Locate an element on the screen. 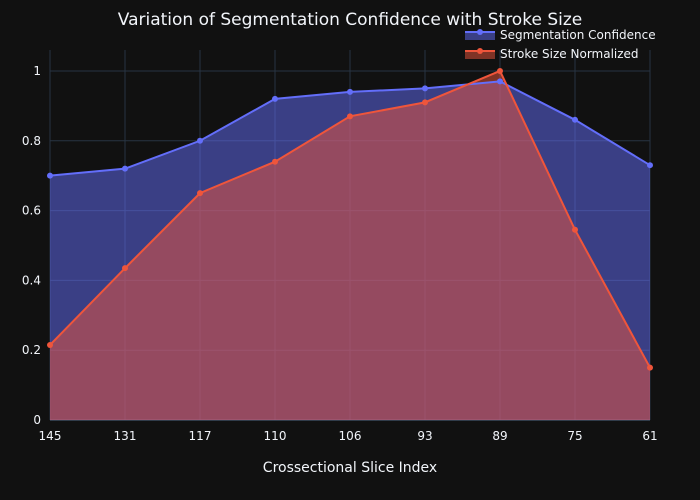  x-tick-label: 61 is located at coordinates (649, 436).